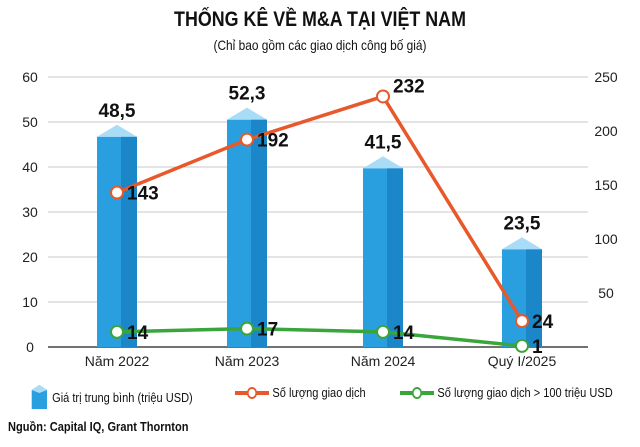 The height and width of the screenshot is (447, 640). Describe the element at coordinates (606, 131) in the screenshot. I see `right-tick-label: 200` at that location.